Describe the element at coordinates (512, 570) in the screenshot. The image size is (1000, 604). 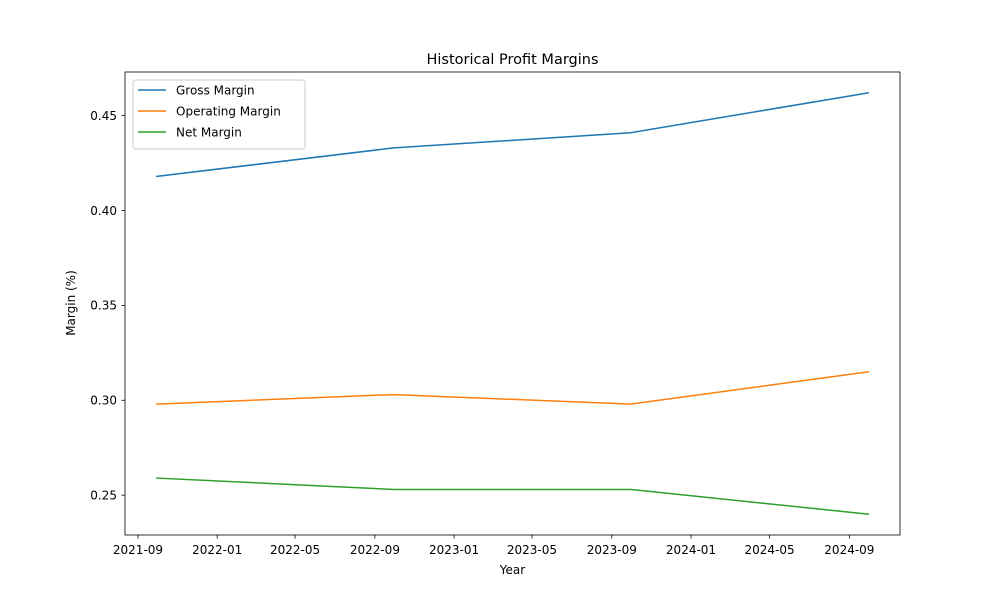
I see `x-axis-title: Year` at that location.